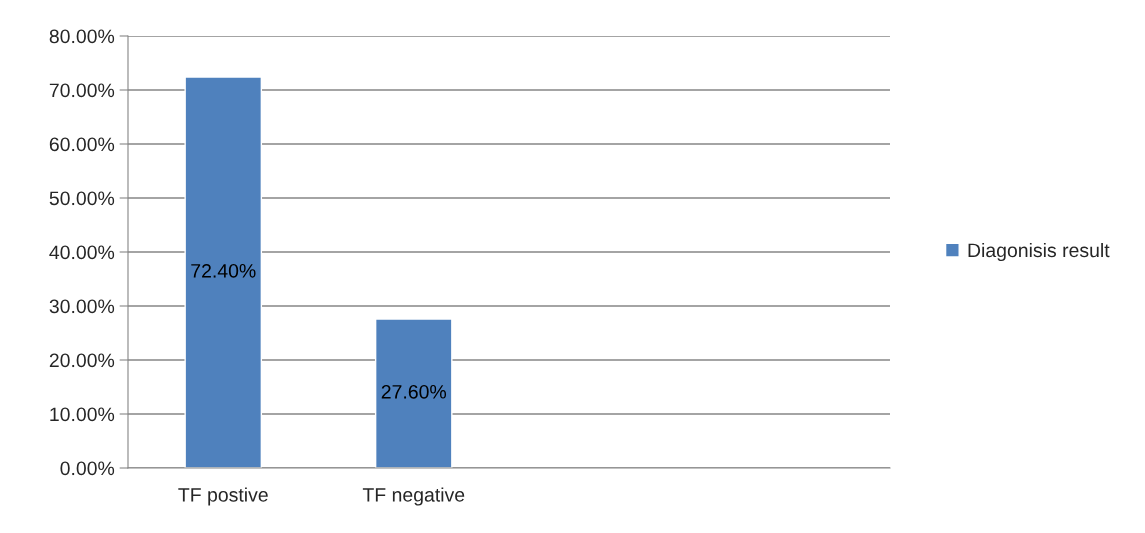  Describe the element at coordinates (82, 198) in the screenshot. I see `y-tick-label: 50.00%` at that location.